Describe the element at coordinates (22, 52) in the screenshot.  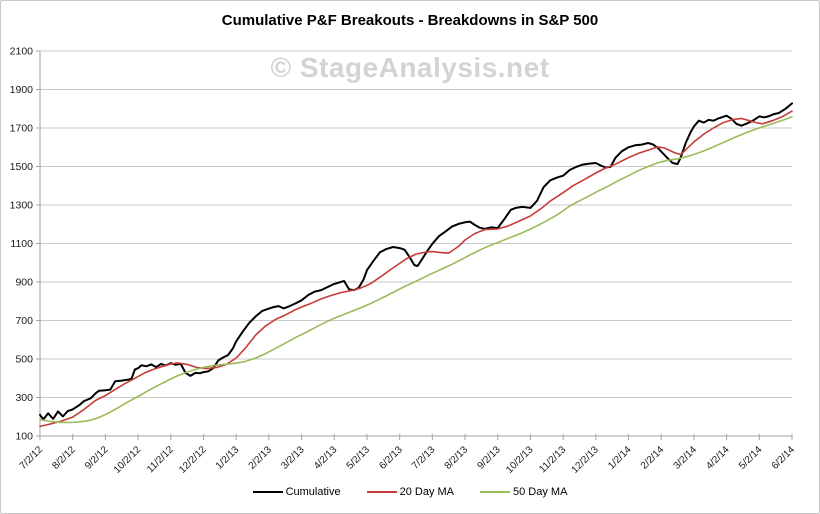
I see `y-tick-label: 2100` at that location.